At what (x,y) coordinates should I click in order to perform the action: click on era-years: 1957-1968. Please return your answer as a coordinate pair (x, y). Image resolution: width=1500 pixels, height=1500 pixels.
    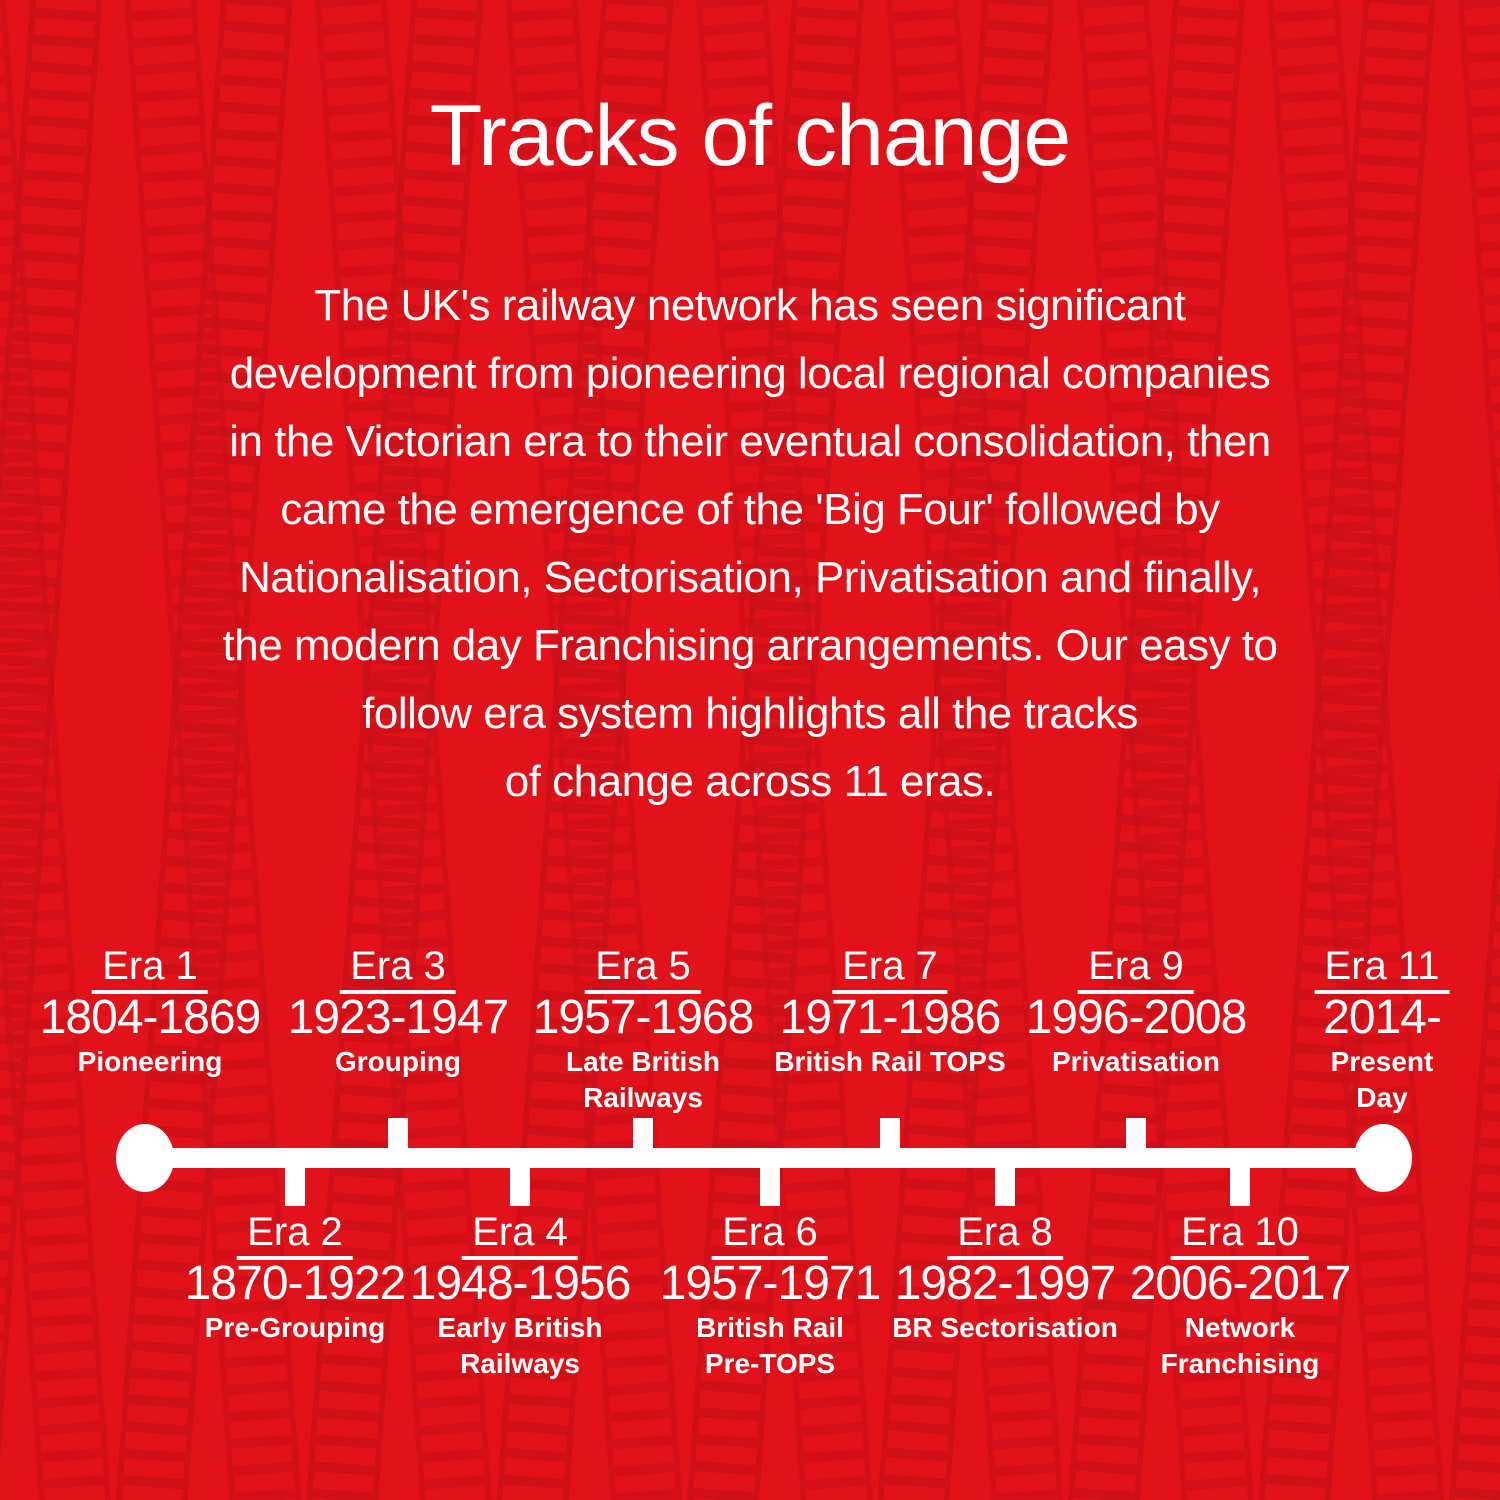
    Looking at the image, I should click on (643, 1017).